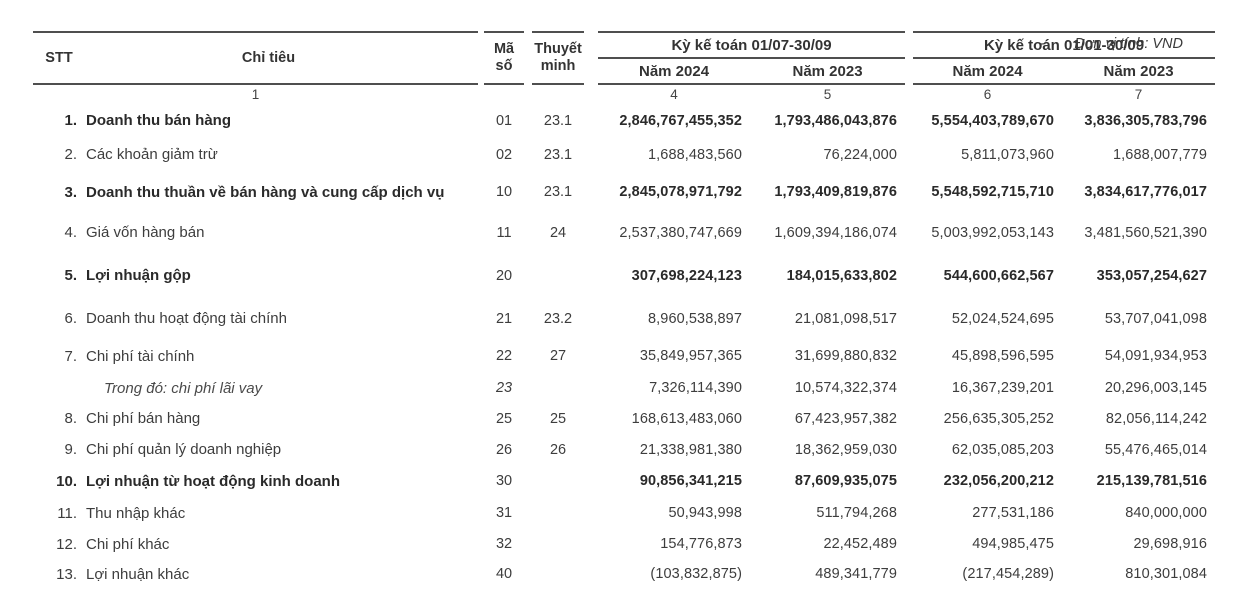 This screenshot has width=1239, height=615. What do you see at coordinates (1156, 418) in the screenshot?
I see `value-cell: 82,056,114,242` at bounding box center [1156, 418].